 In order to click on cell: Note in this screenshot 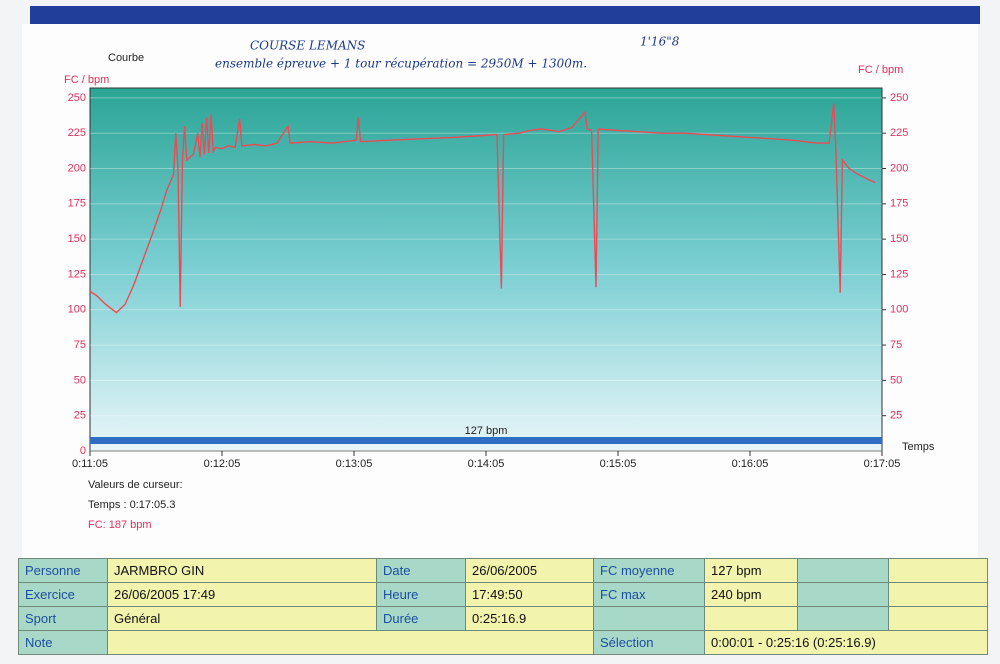, I will do `click(63, 642)`.